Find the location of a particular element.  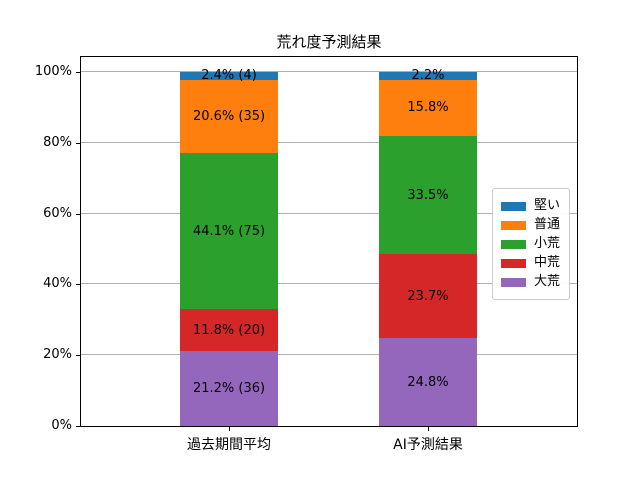

bar-segment-普通: 15.8% is located at coordinates (428, 107).